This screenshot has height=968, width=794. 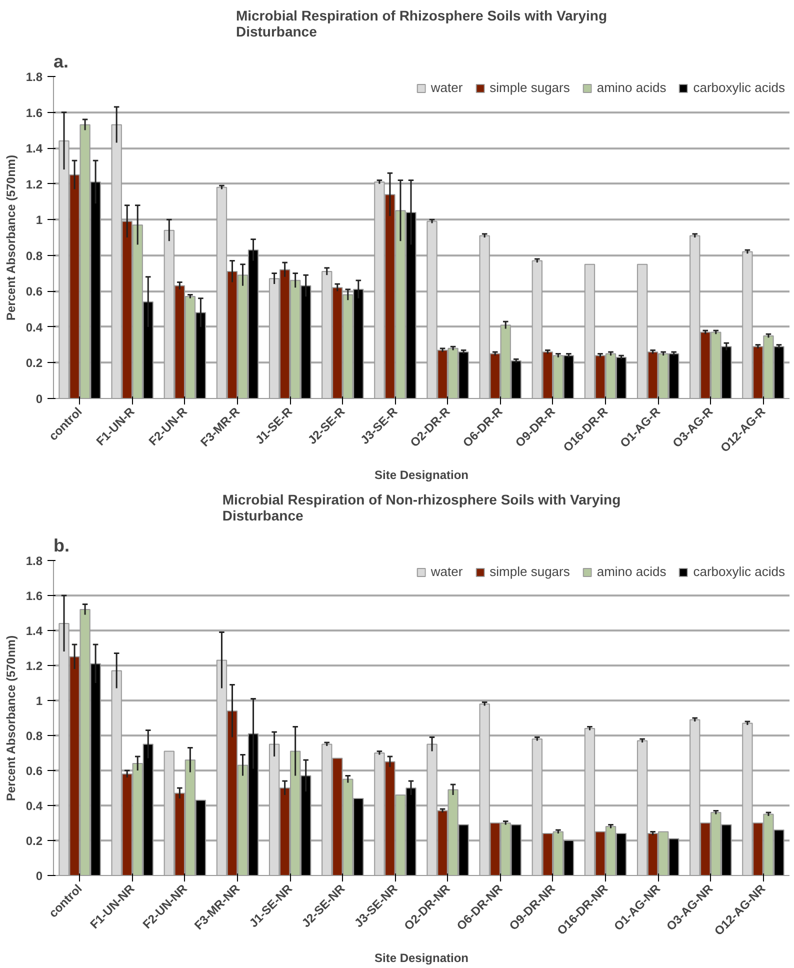 What do you see at coordinates (61, 62) in the screenshot?
I see `text: a.` at bounding box center [61, 62].